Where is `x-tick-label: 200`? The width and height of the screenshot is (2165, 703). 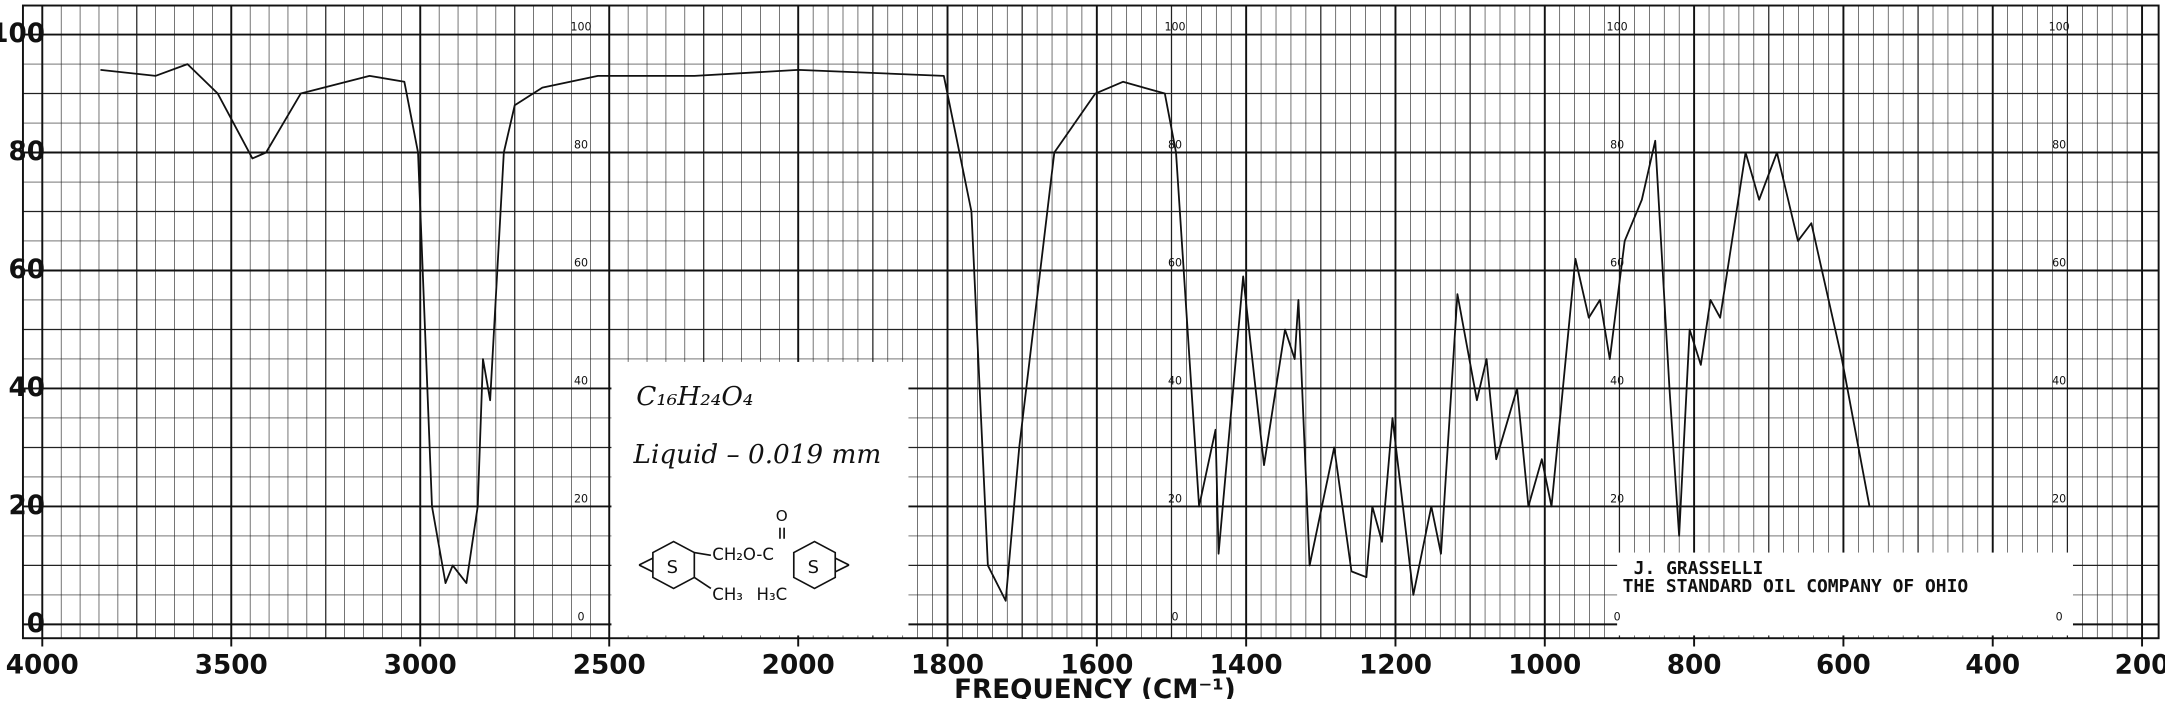 x-tick-label: 200 is located at coordinates (2140, 665).